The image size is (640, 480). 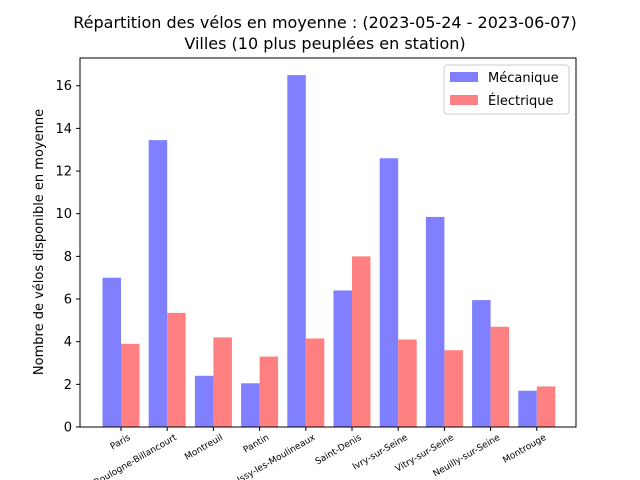 What do you see at coordinates (136, 456) in the screenshot?
I see `x-tick-label: Boulogne-Billancourt` at bounding box center [136, 456].